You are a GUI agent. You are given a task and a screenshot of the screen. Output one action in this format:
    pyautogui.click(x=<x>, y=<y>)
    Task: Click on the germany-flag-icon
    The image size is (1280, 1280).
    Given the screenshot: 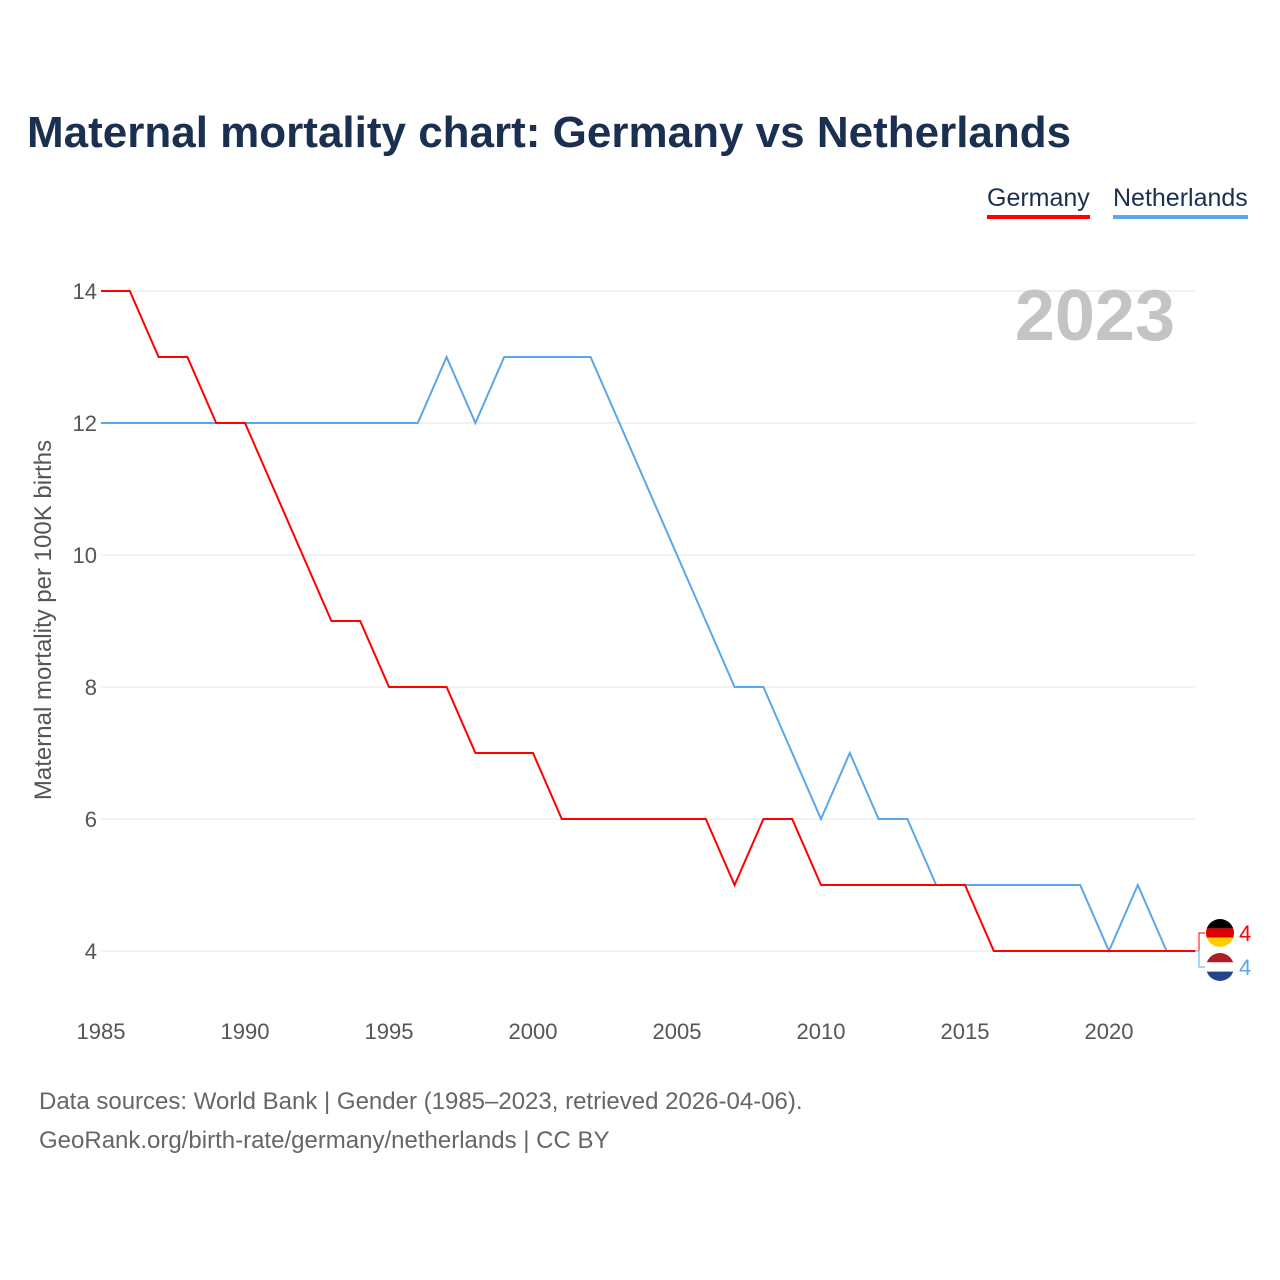 What is the action you would take?
    pyautogui.click(x=1220, y=933)
    